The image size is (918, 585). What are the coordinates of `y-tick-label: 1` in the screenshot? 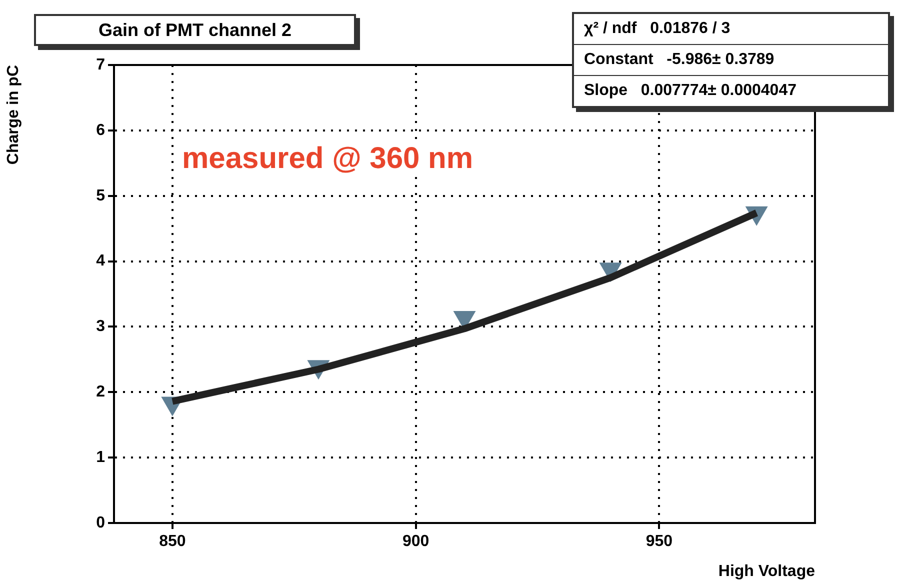 It's located at (101, 457).